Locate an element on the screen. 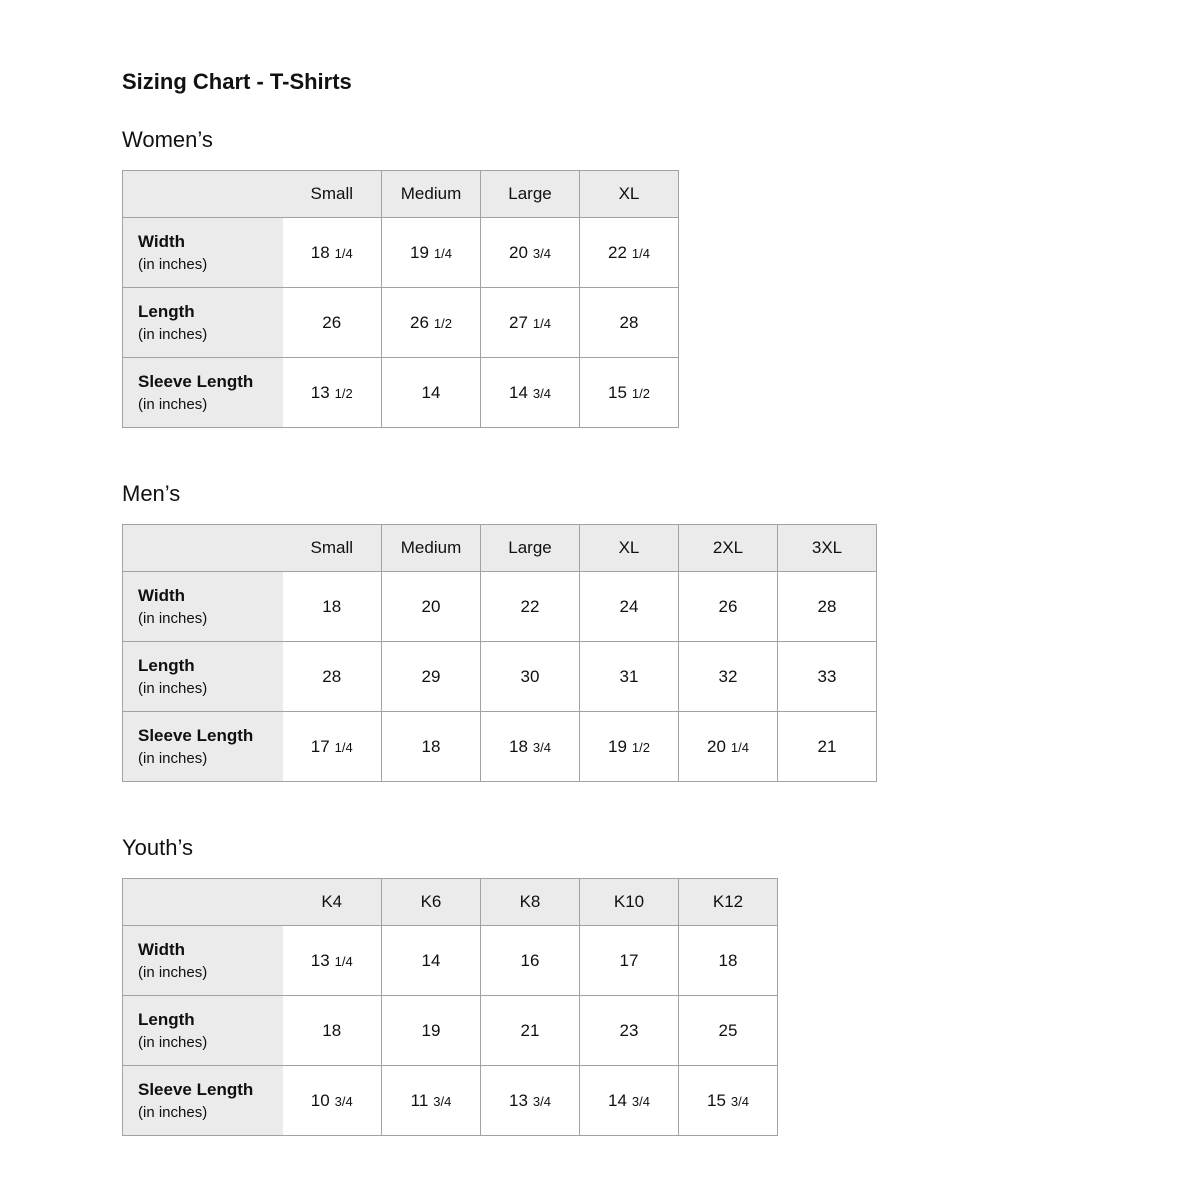 The width and height of the screenshot is (1200, 1200). value-cell: 30 is located at coordinates (530, 676).